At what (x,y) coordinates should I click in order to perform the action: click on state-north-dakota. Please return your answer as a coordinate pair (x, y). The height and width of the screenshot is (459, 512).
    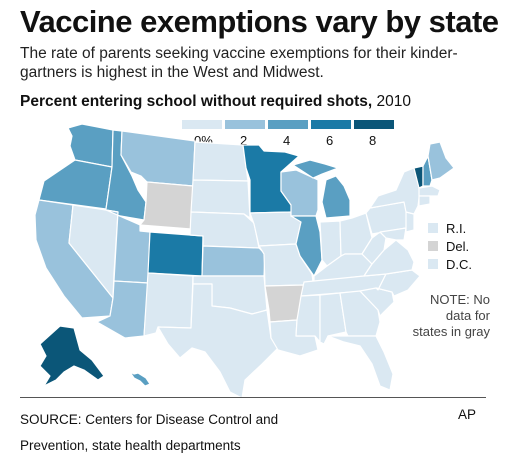
    Looking at the image, I should click on (220, 161).